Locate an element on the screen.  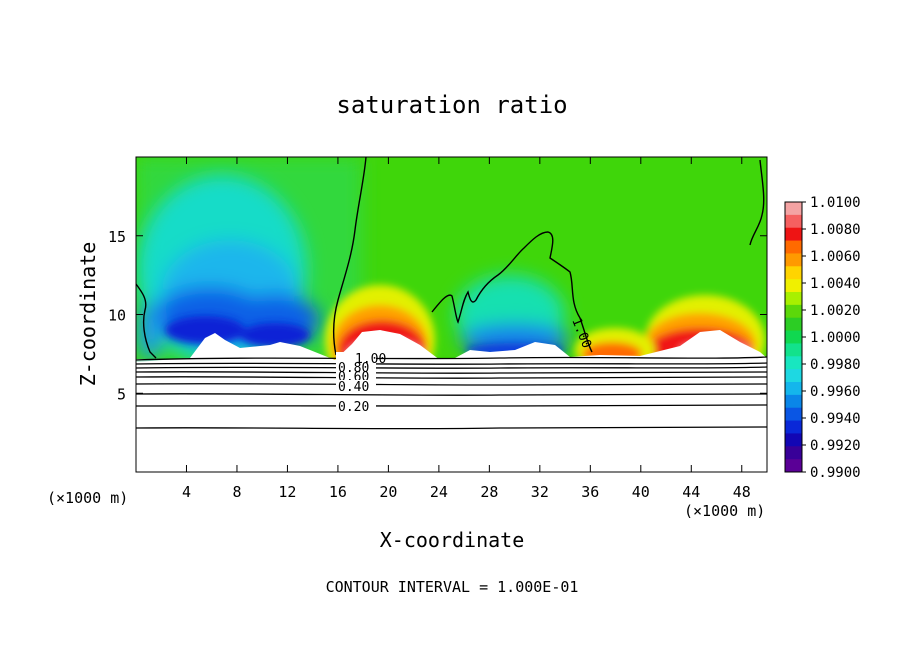
colorbar-label-2: 1.0060 is located at coordinates (835, 257).